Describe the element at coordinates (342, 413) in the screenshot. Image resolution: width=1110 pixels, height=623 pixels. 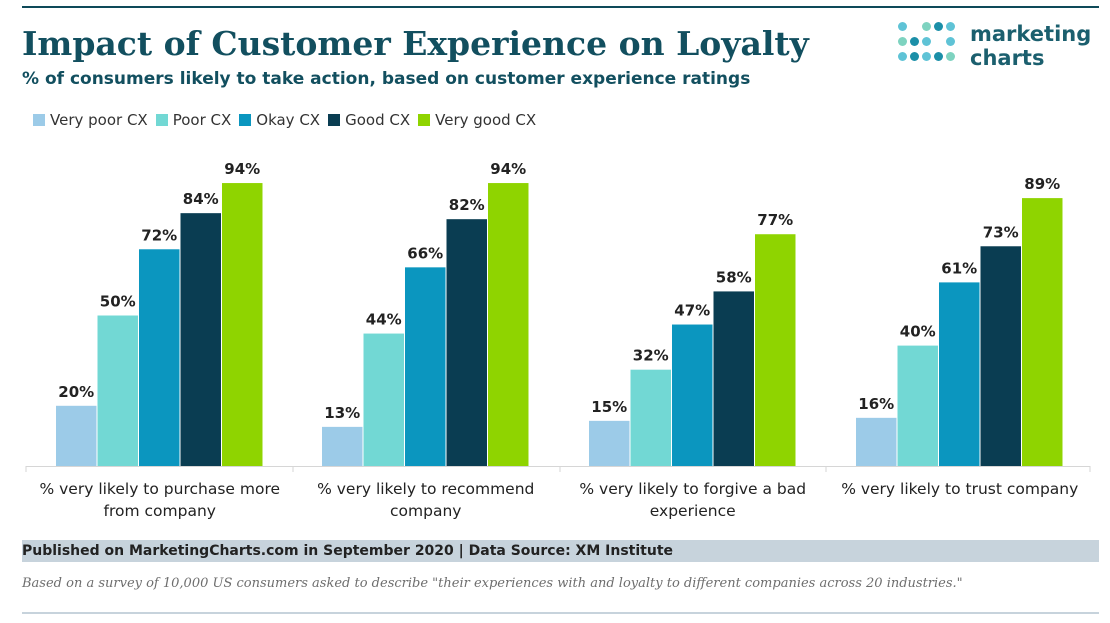
I see `data-label: 13%` at that location.